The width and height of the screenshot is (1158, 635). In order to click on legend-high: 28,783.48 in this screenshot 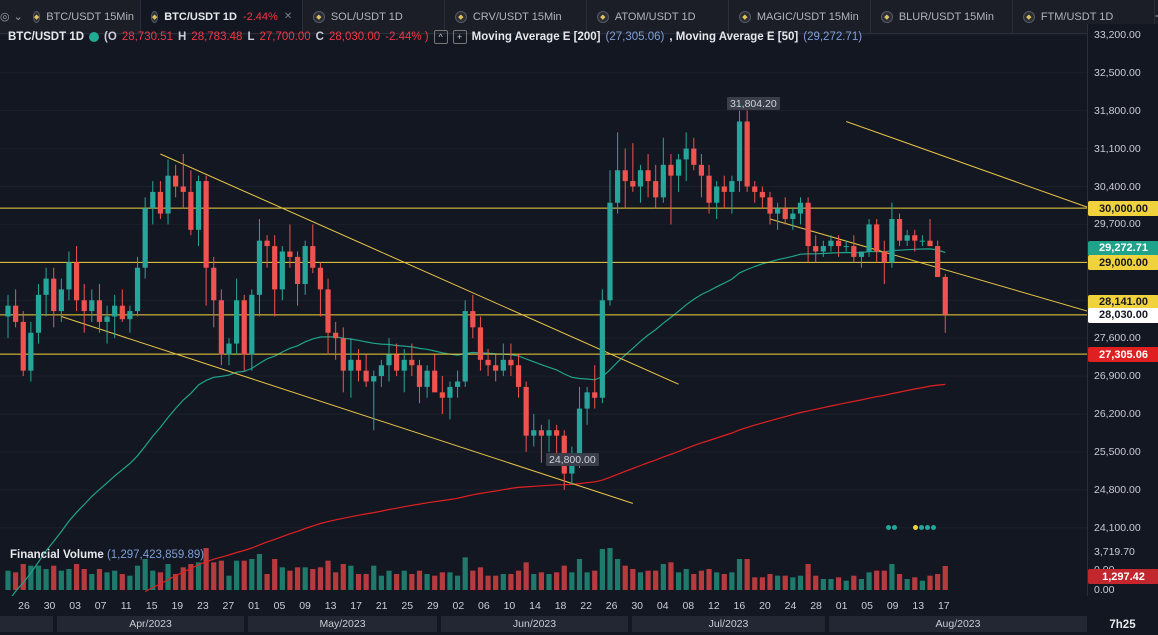, I will do `click(217, 37)`.